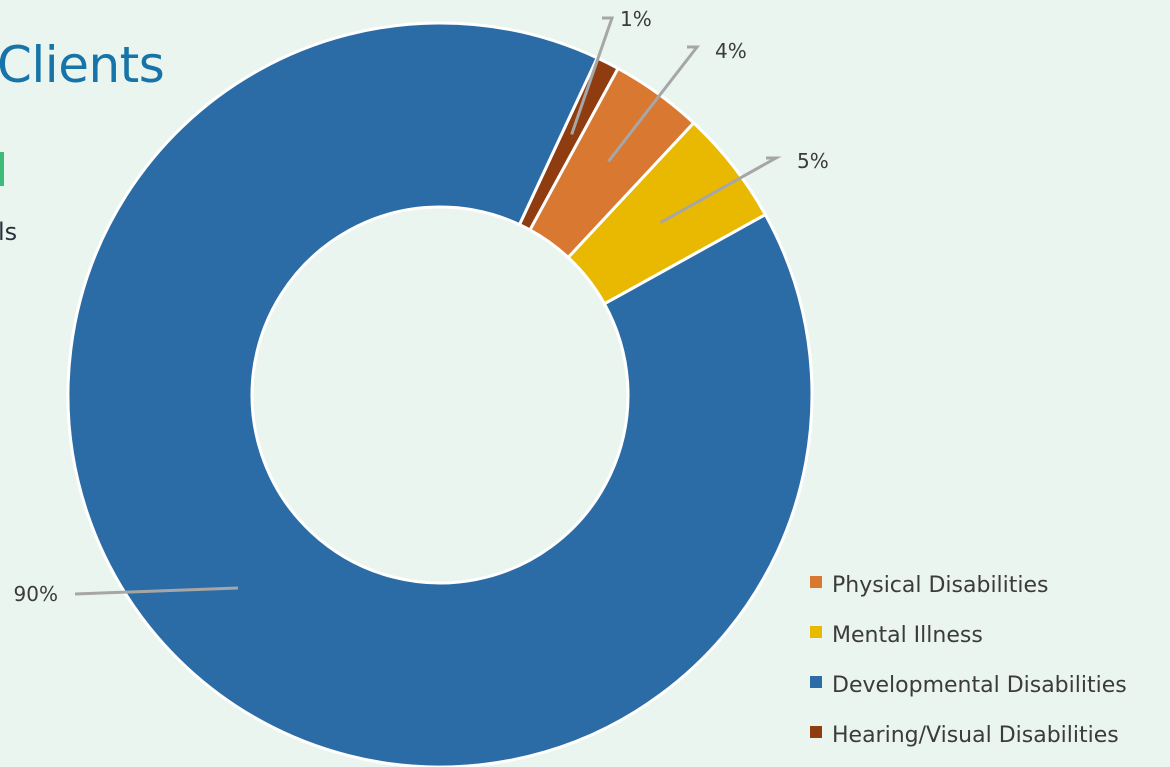 Image resolution: width=1170 pixels, height=767 pixels. Describe the element at coordinates (907, 635) in the screenshot. I see `legend-label: Mental Illness` at that location.